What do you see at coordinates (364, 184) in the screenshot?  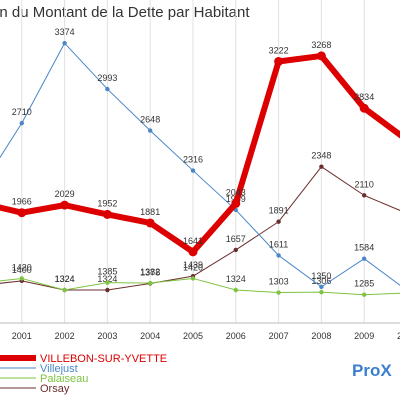 I see `data-label-2009: 2110` at bounding box center [364, 184].